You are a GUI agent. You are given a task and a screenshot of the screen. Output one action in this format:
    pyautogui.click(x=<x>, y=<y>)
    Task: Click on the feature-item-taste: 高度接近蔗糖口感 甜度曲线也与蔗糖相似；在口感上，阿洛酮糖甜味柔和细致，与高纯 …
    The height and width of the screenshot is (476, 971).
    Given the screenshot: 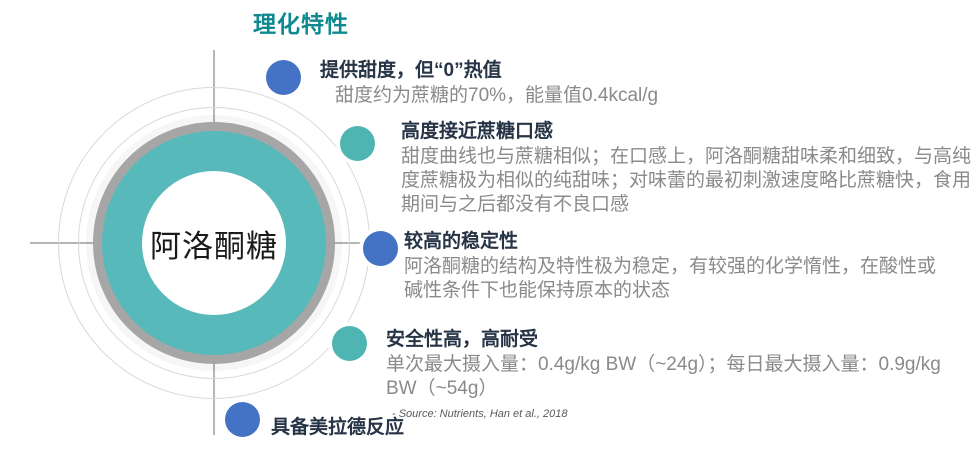 What is the action you would take?
    pyautogui.click(x=686, y=168)
    